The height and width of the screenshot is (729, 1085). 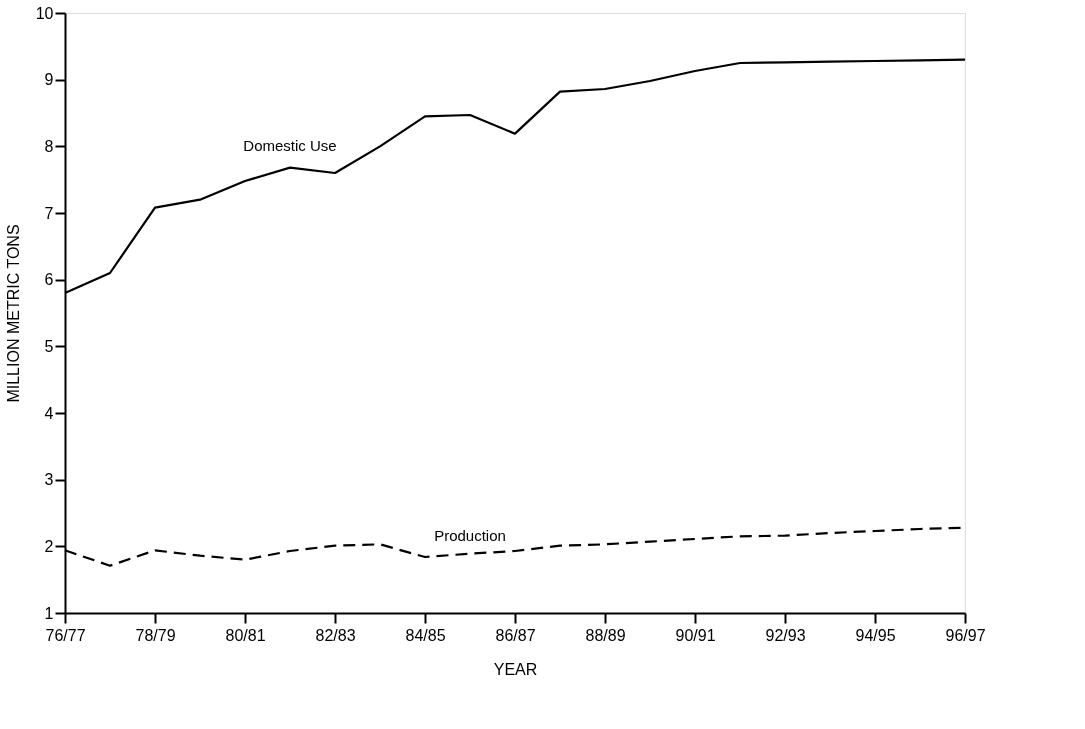 What do you see at coordinates (65, 635) in the screenshot?
I see `x-tick-label: 76/77` at bounding box center [65, 635].